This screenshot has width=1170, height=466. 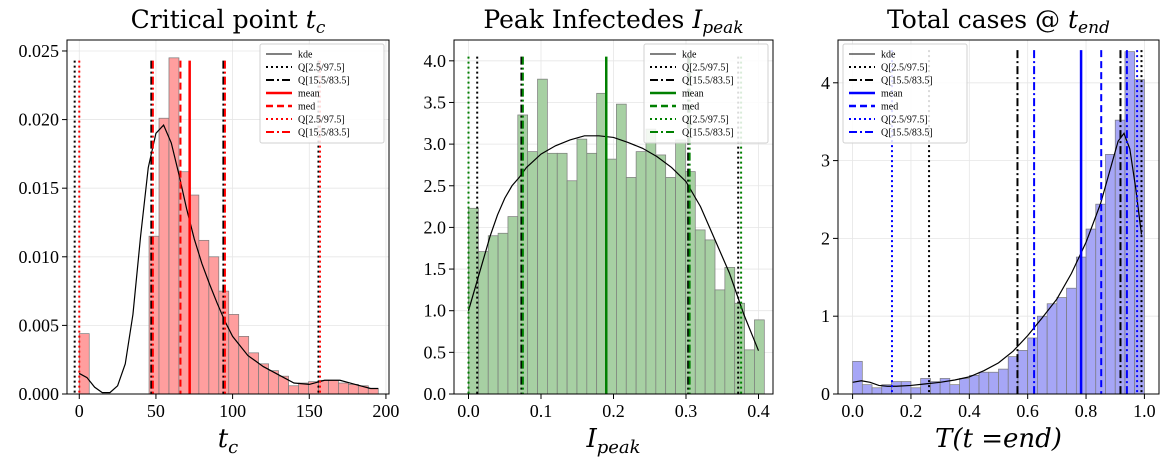 I want to click on y-tick-label: 4, so click(x=825, y=83).